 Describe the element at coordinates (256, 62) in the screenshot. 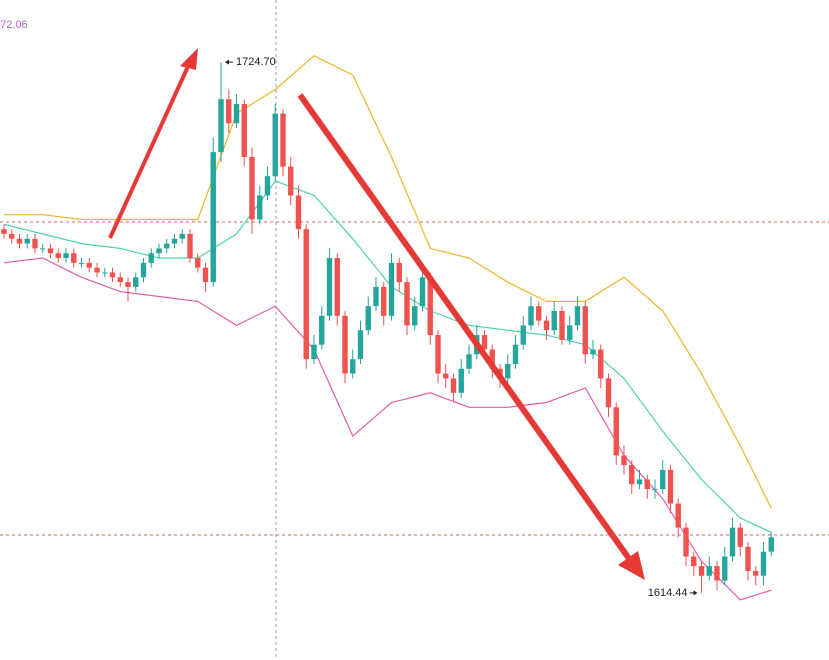

I see `high-label: 1724.70` at that location.